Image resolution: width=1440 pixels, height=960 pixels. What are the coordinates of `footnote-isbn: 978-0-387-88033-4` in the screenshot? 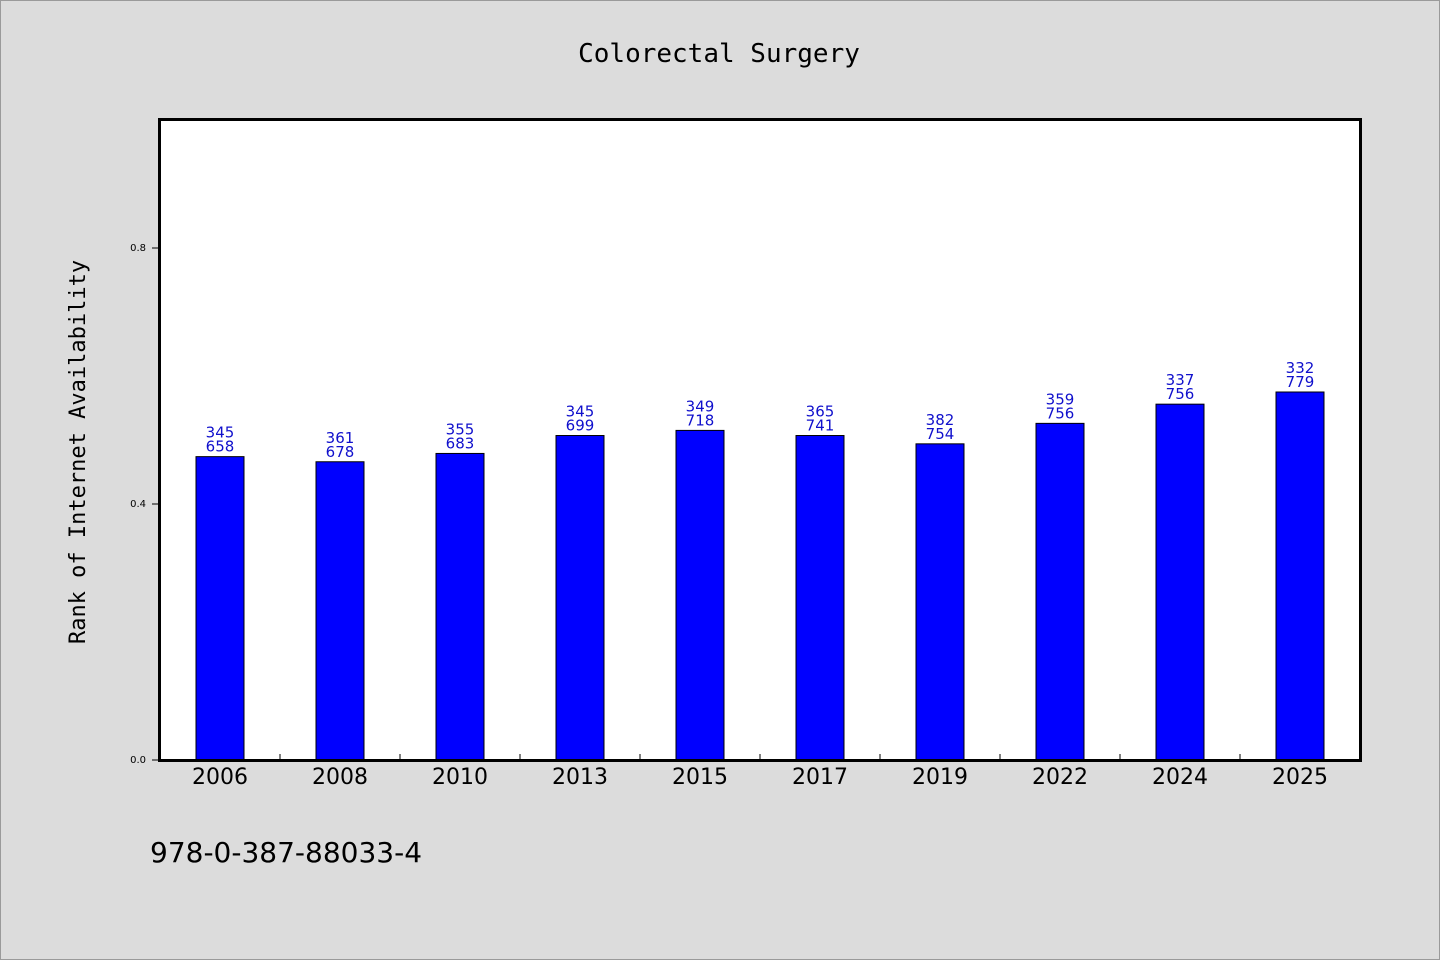 It's located at (286, 852).